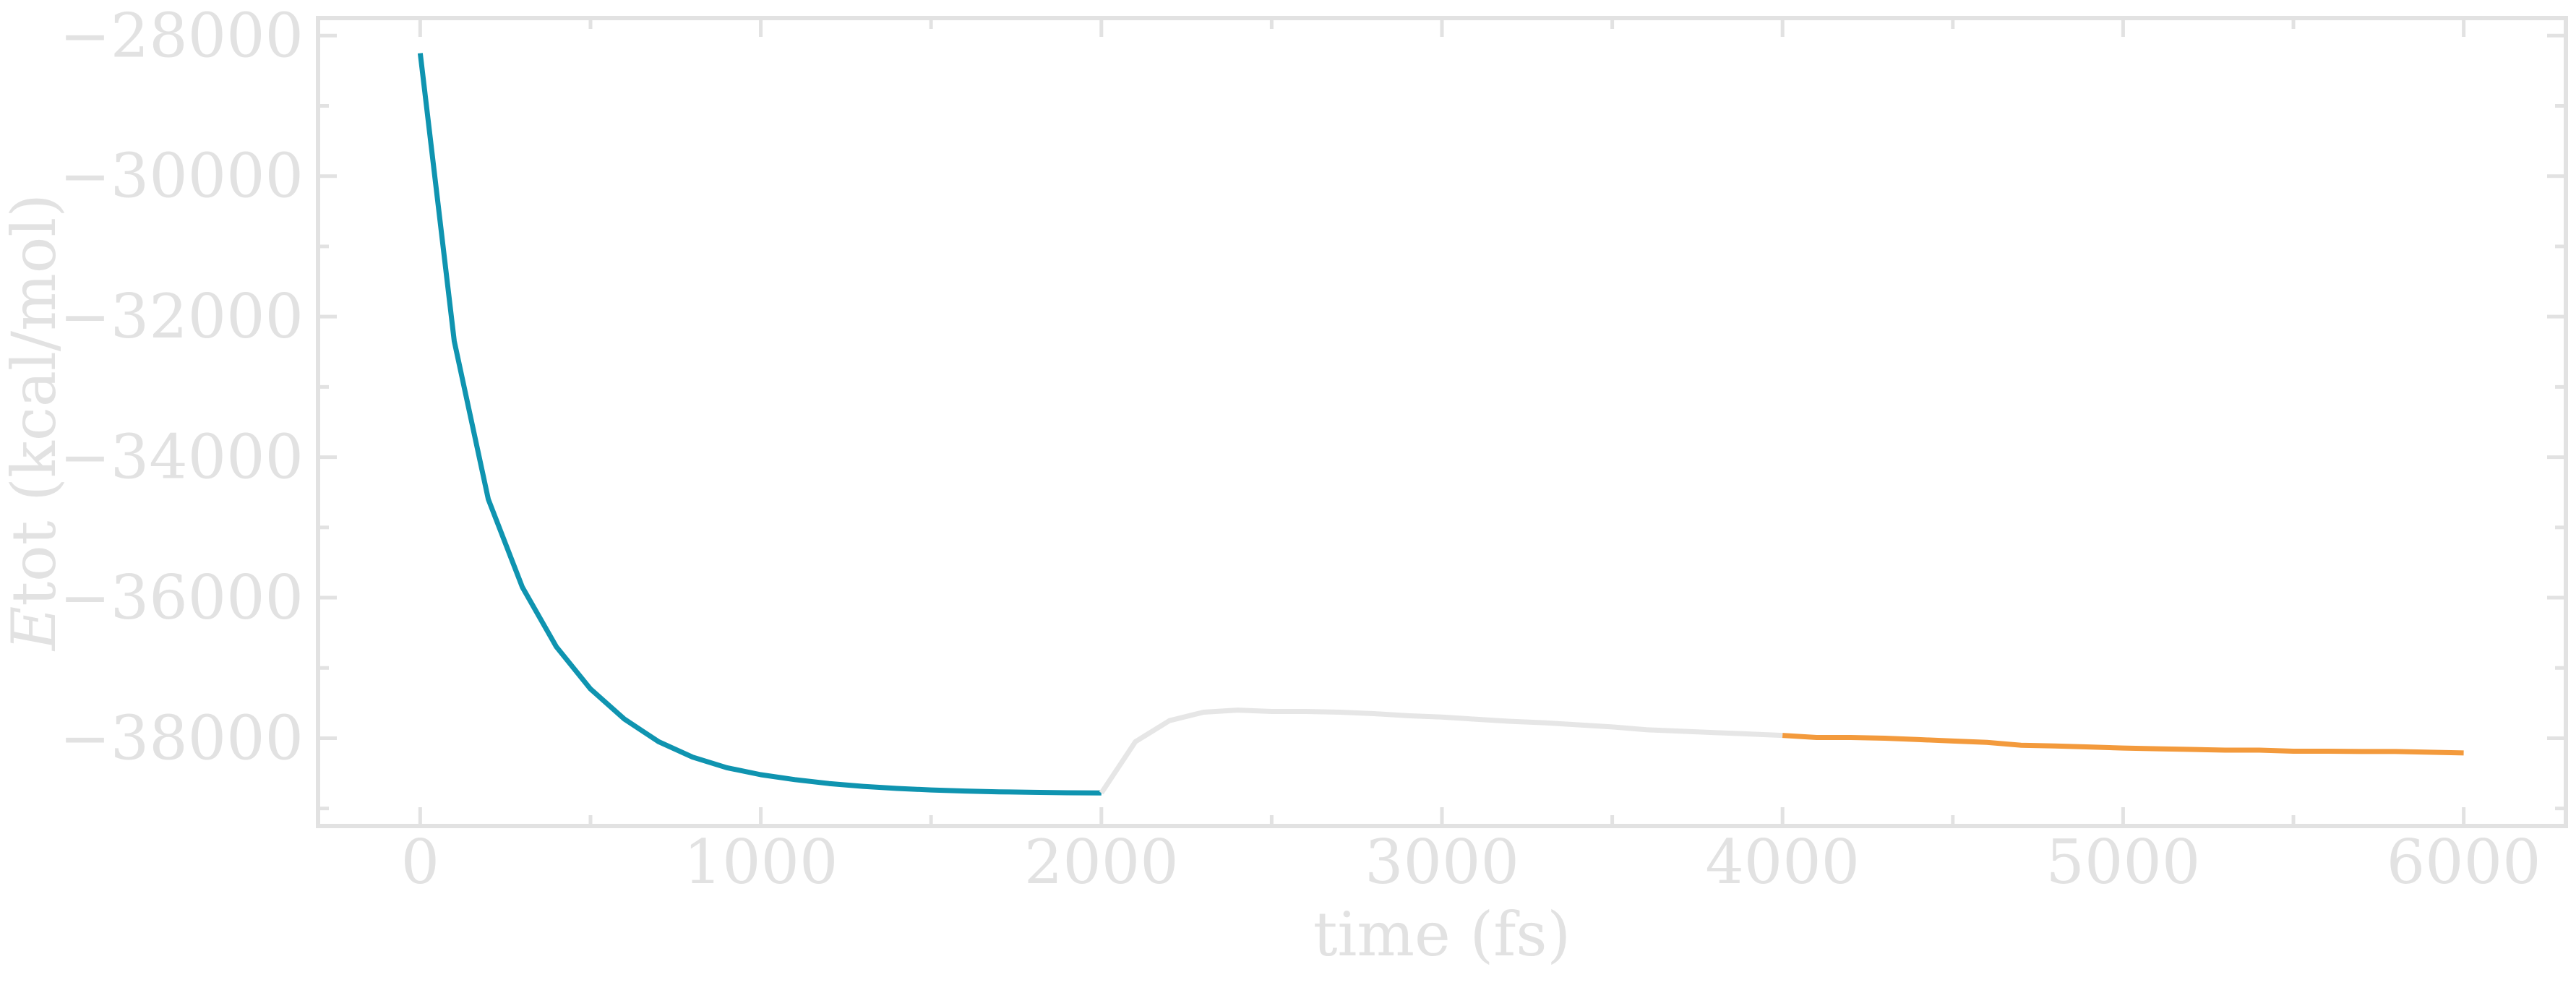  Describe the element at coordinates (182, 737) in the screenshot. I see `y-tick-label: −38000` at that location.